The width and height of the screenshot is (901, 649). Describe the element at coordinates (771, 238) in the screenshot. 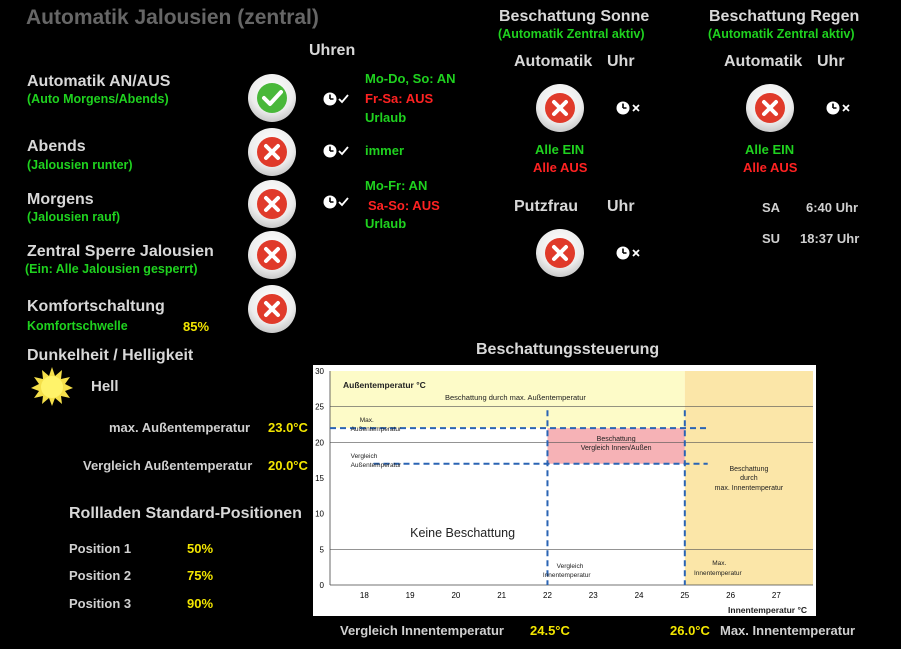

I see `su-label: SU` at that location.